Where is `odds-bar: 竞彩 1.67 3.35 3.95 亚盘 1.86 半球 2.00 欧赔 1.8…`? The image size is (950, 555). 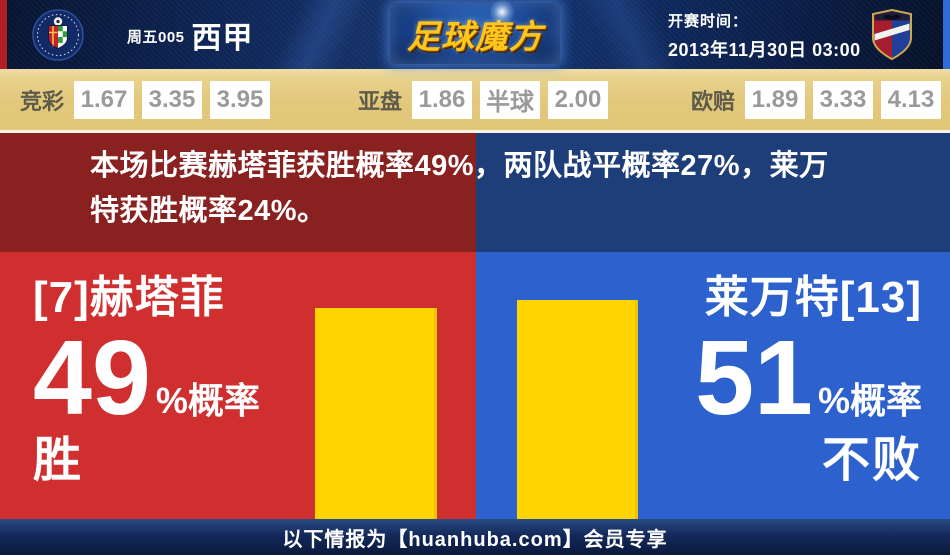 odds-bar: 竞彩 1.67 3.35 3.95 亚盘 1.86 半球 2.00 欧赔 1.8… is located at coordinates (475, 99).